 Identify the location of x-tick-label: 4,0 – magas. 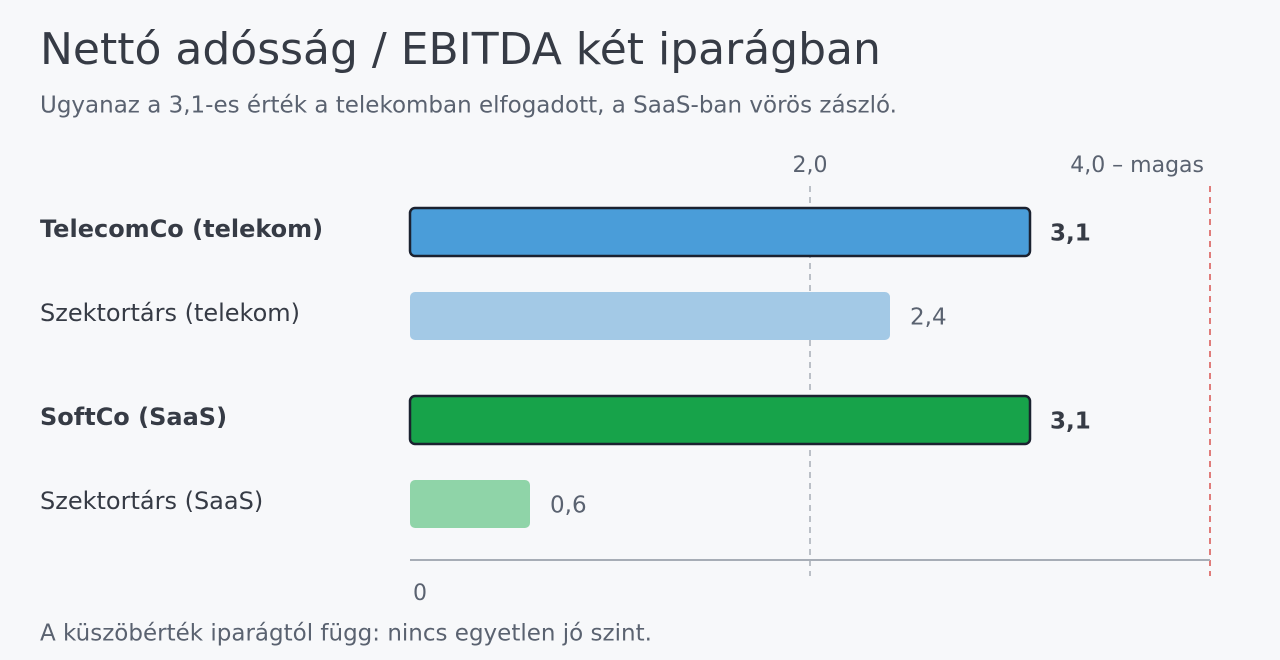
(1137, 165).